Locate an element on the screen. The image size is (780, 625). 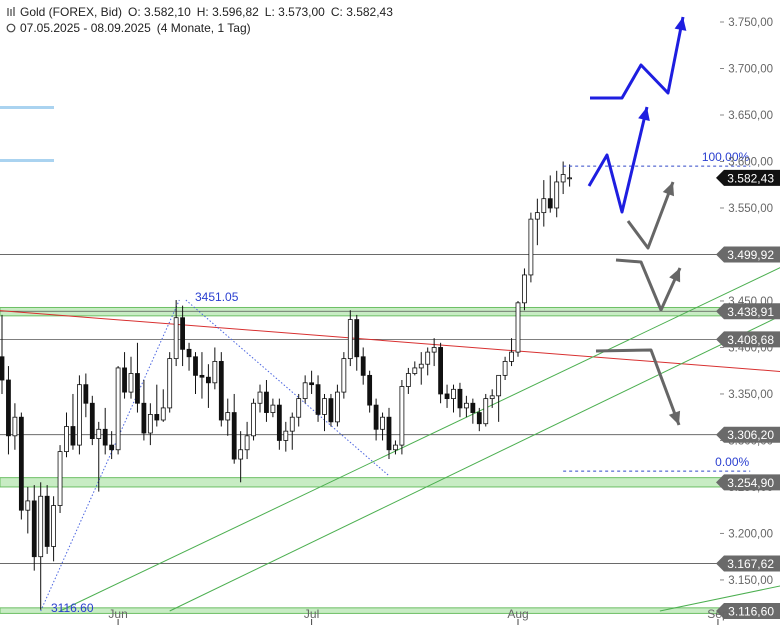
price-badge-label: 3.167,62 is located at coordinates (750, 564).